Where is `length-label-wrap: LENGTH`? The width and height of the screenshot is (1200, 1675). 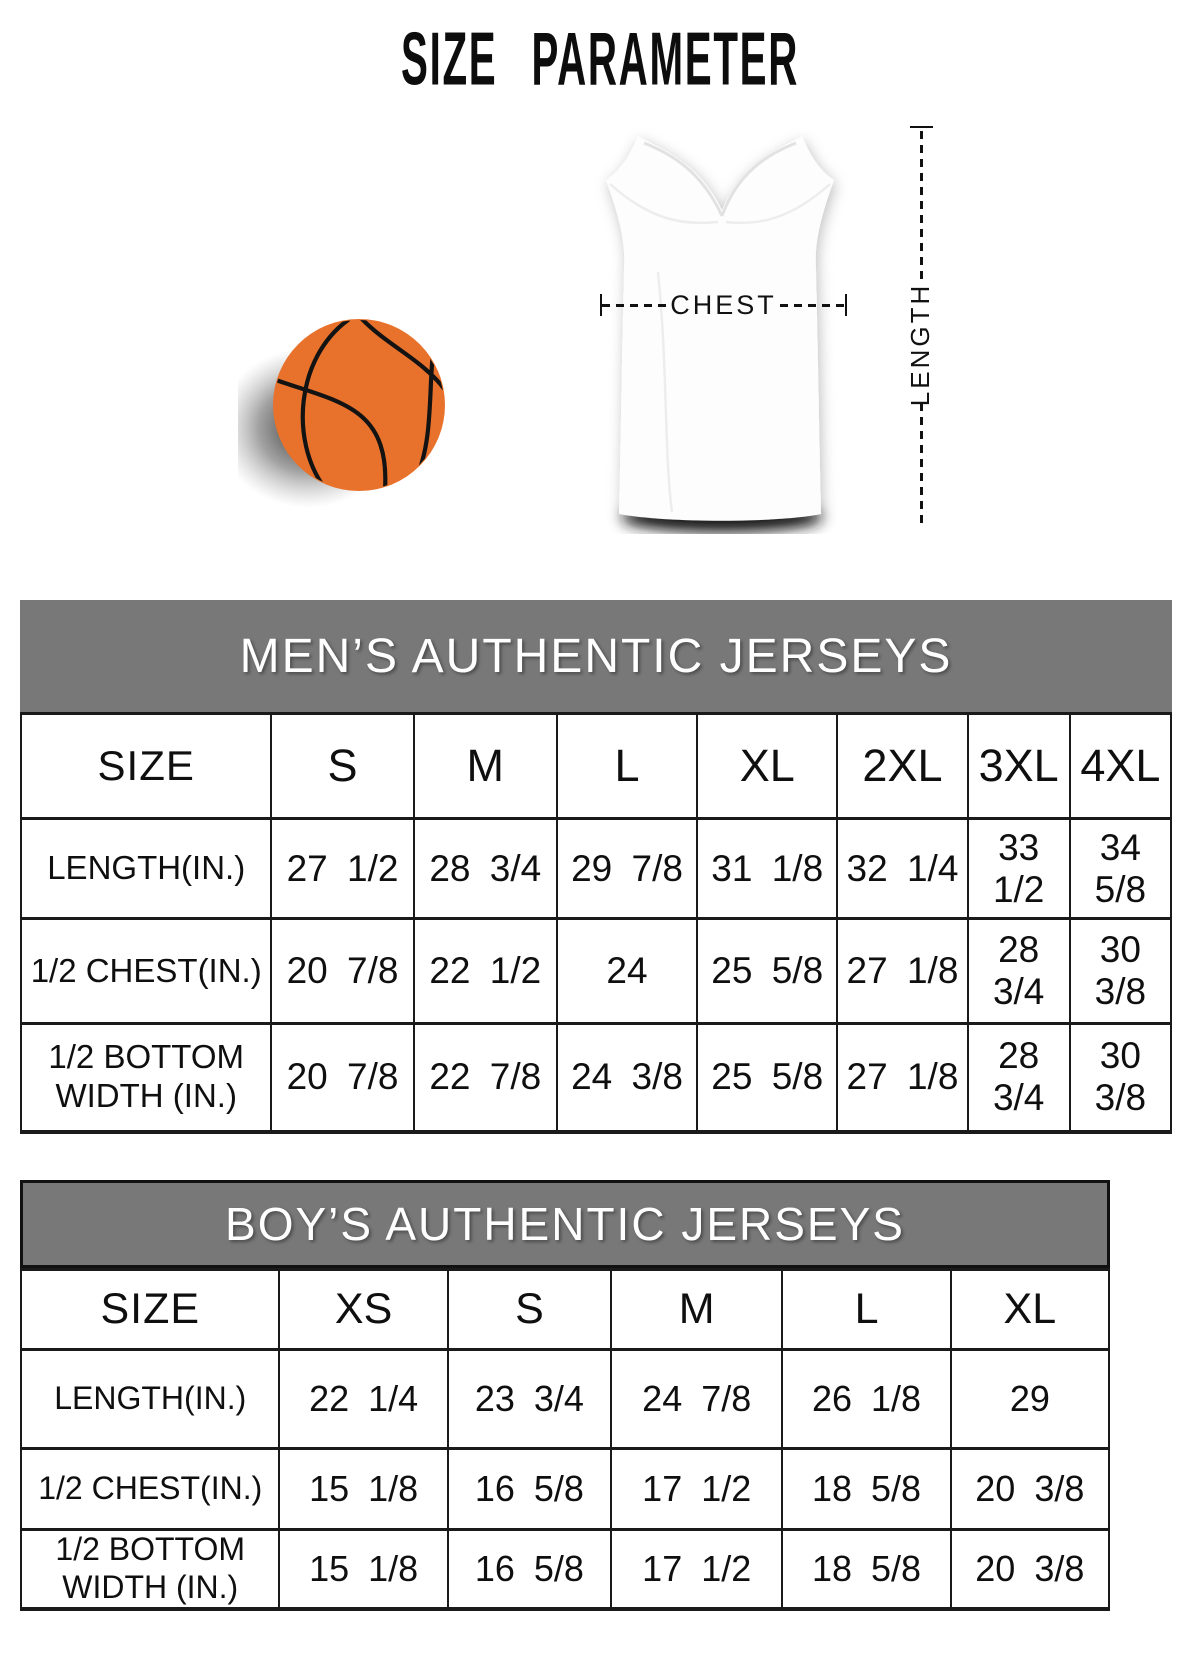
length-label-wrap: LENGTH is located at coordinates (920, 344).